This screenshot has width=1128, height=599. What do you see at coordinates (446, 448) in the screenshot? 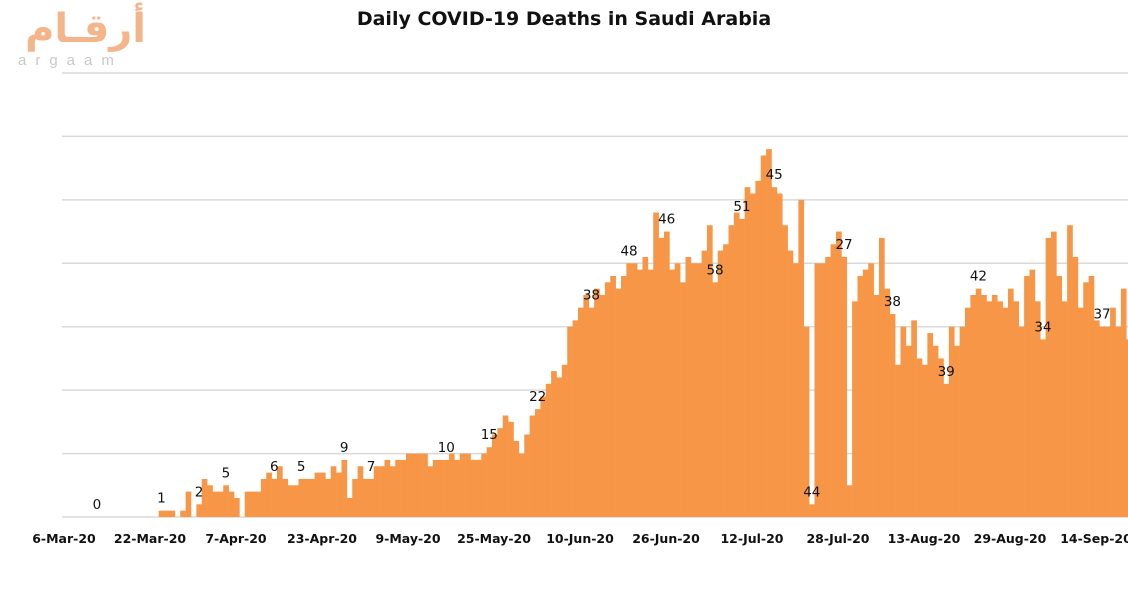
I see `data-label: 10` at bounding box center [446, 448].